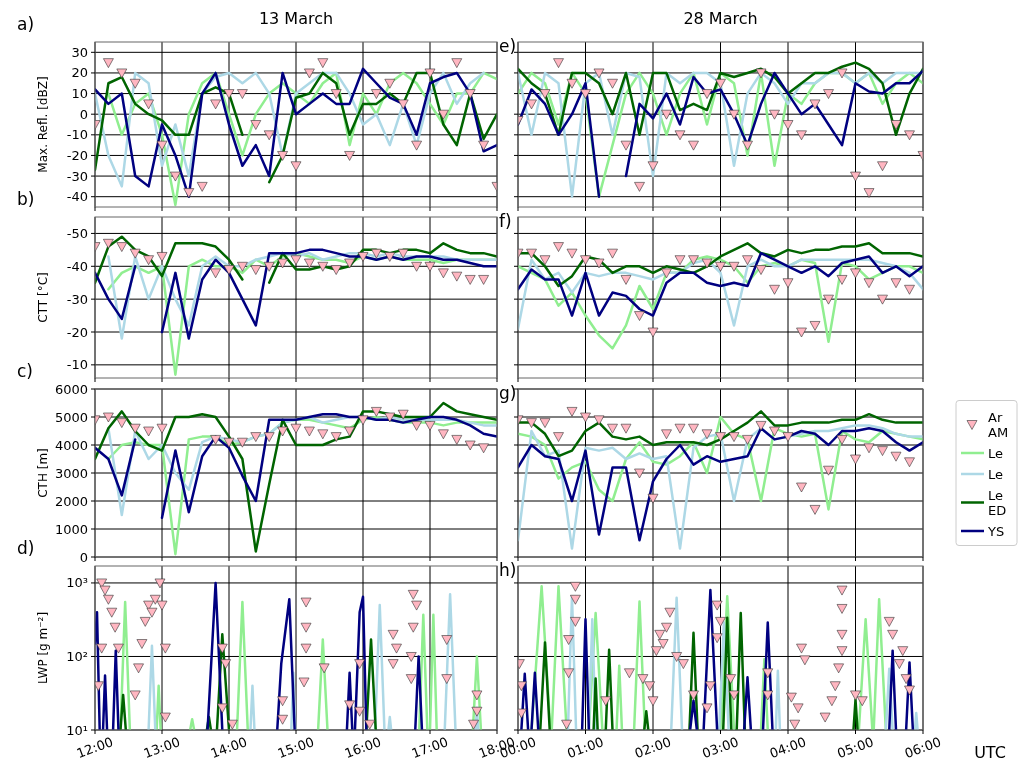  What do you see at coordinates (71, 389) in the screenshot?
I see `y-tick-label: 6000` at bounding box center [71, 389].